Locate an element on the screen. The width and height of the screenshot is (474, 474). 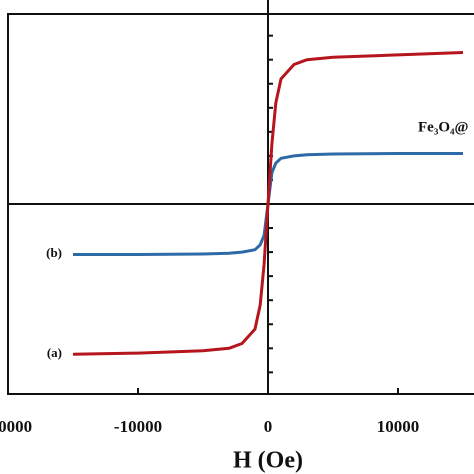
x-tick-label: 10000 is located at coordinates (398, 426).